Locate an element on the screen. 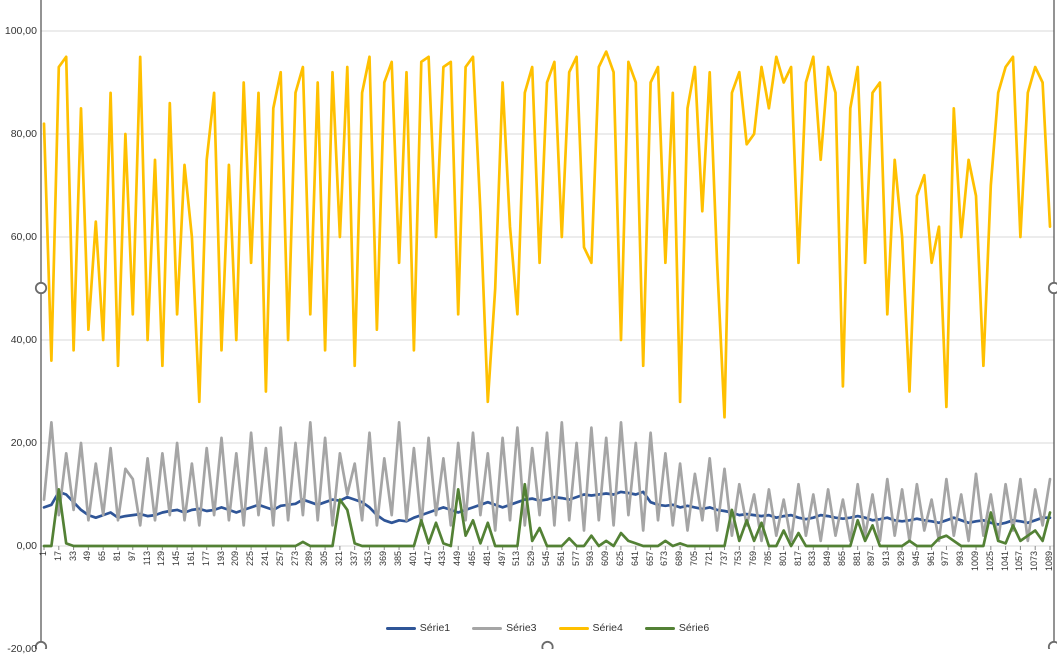 This screenshot has width=1057, height=655. x-axis-label: 801 is located at coordinates (782, 559).